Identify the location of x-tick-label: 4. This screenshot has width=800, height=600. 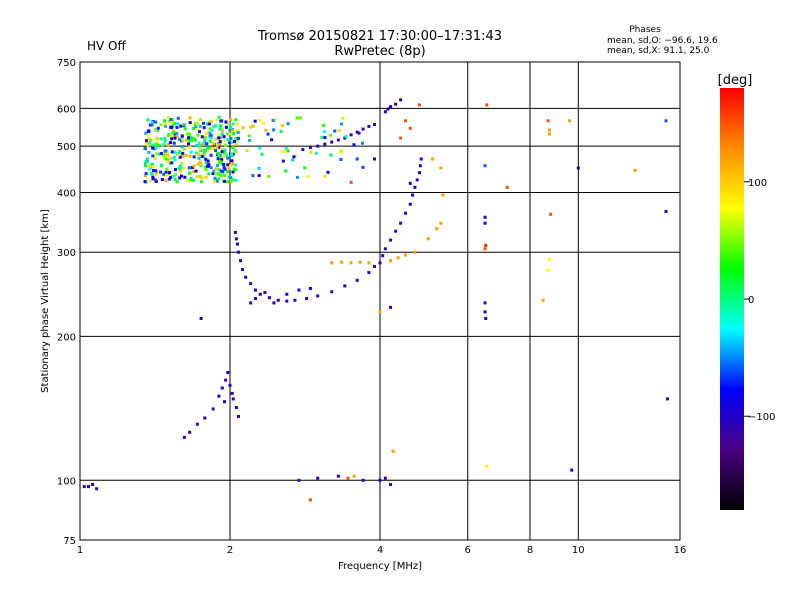
(380, 550).